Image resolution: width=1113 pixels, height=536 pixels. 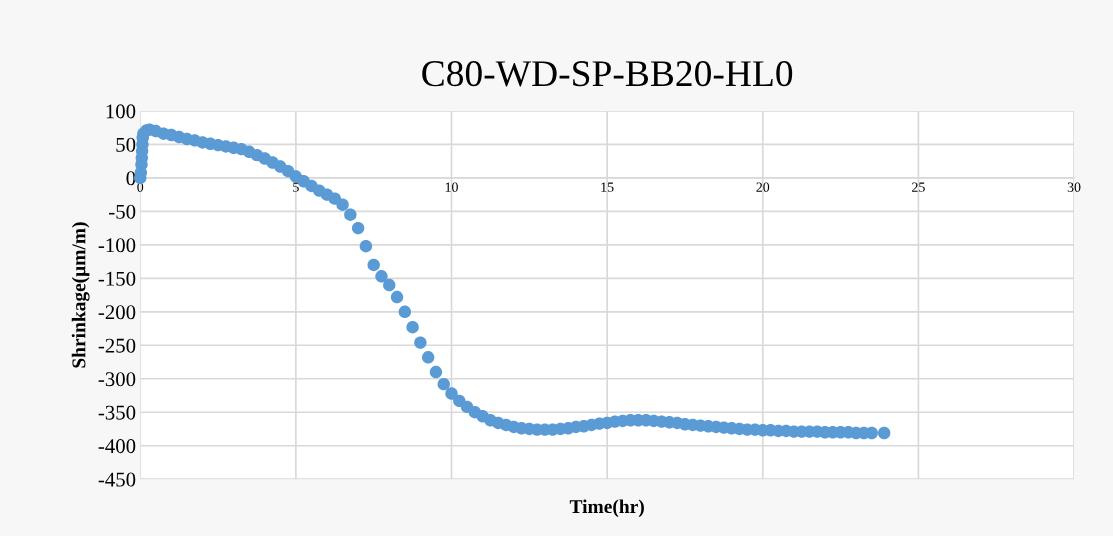 I want to click on y-tick-label: 100, so click(x=121, y=111).